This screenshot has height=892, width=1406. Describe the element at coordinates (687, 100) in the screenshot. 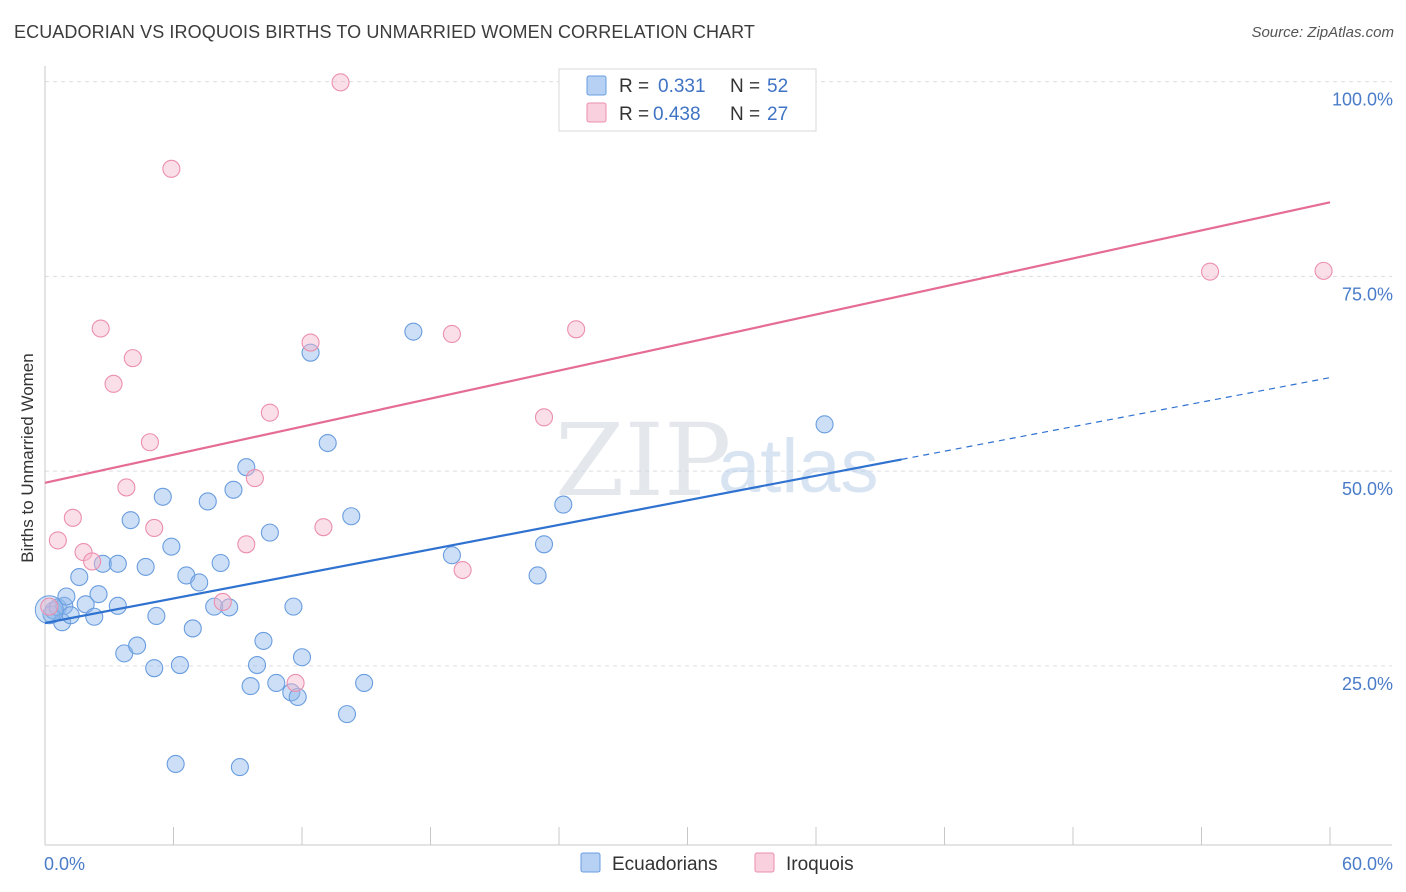

I see `stats-legend: R = 0.331 N = 52 R = 0.438 N = 27` at that location.